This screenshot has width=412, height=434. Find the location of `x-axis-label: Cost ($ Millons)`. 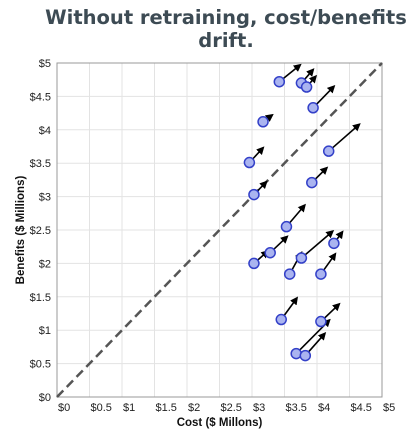

x-axis-label: Cost ($ Millons) is located at coordinates (220, 423).